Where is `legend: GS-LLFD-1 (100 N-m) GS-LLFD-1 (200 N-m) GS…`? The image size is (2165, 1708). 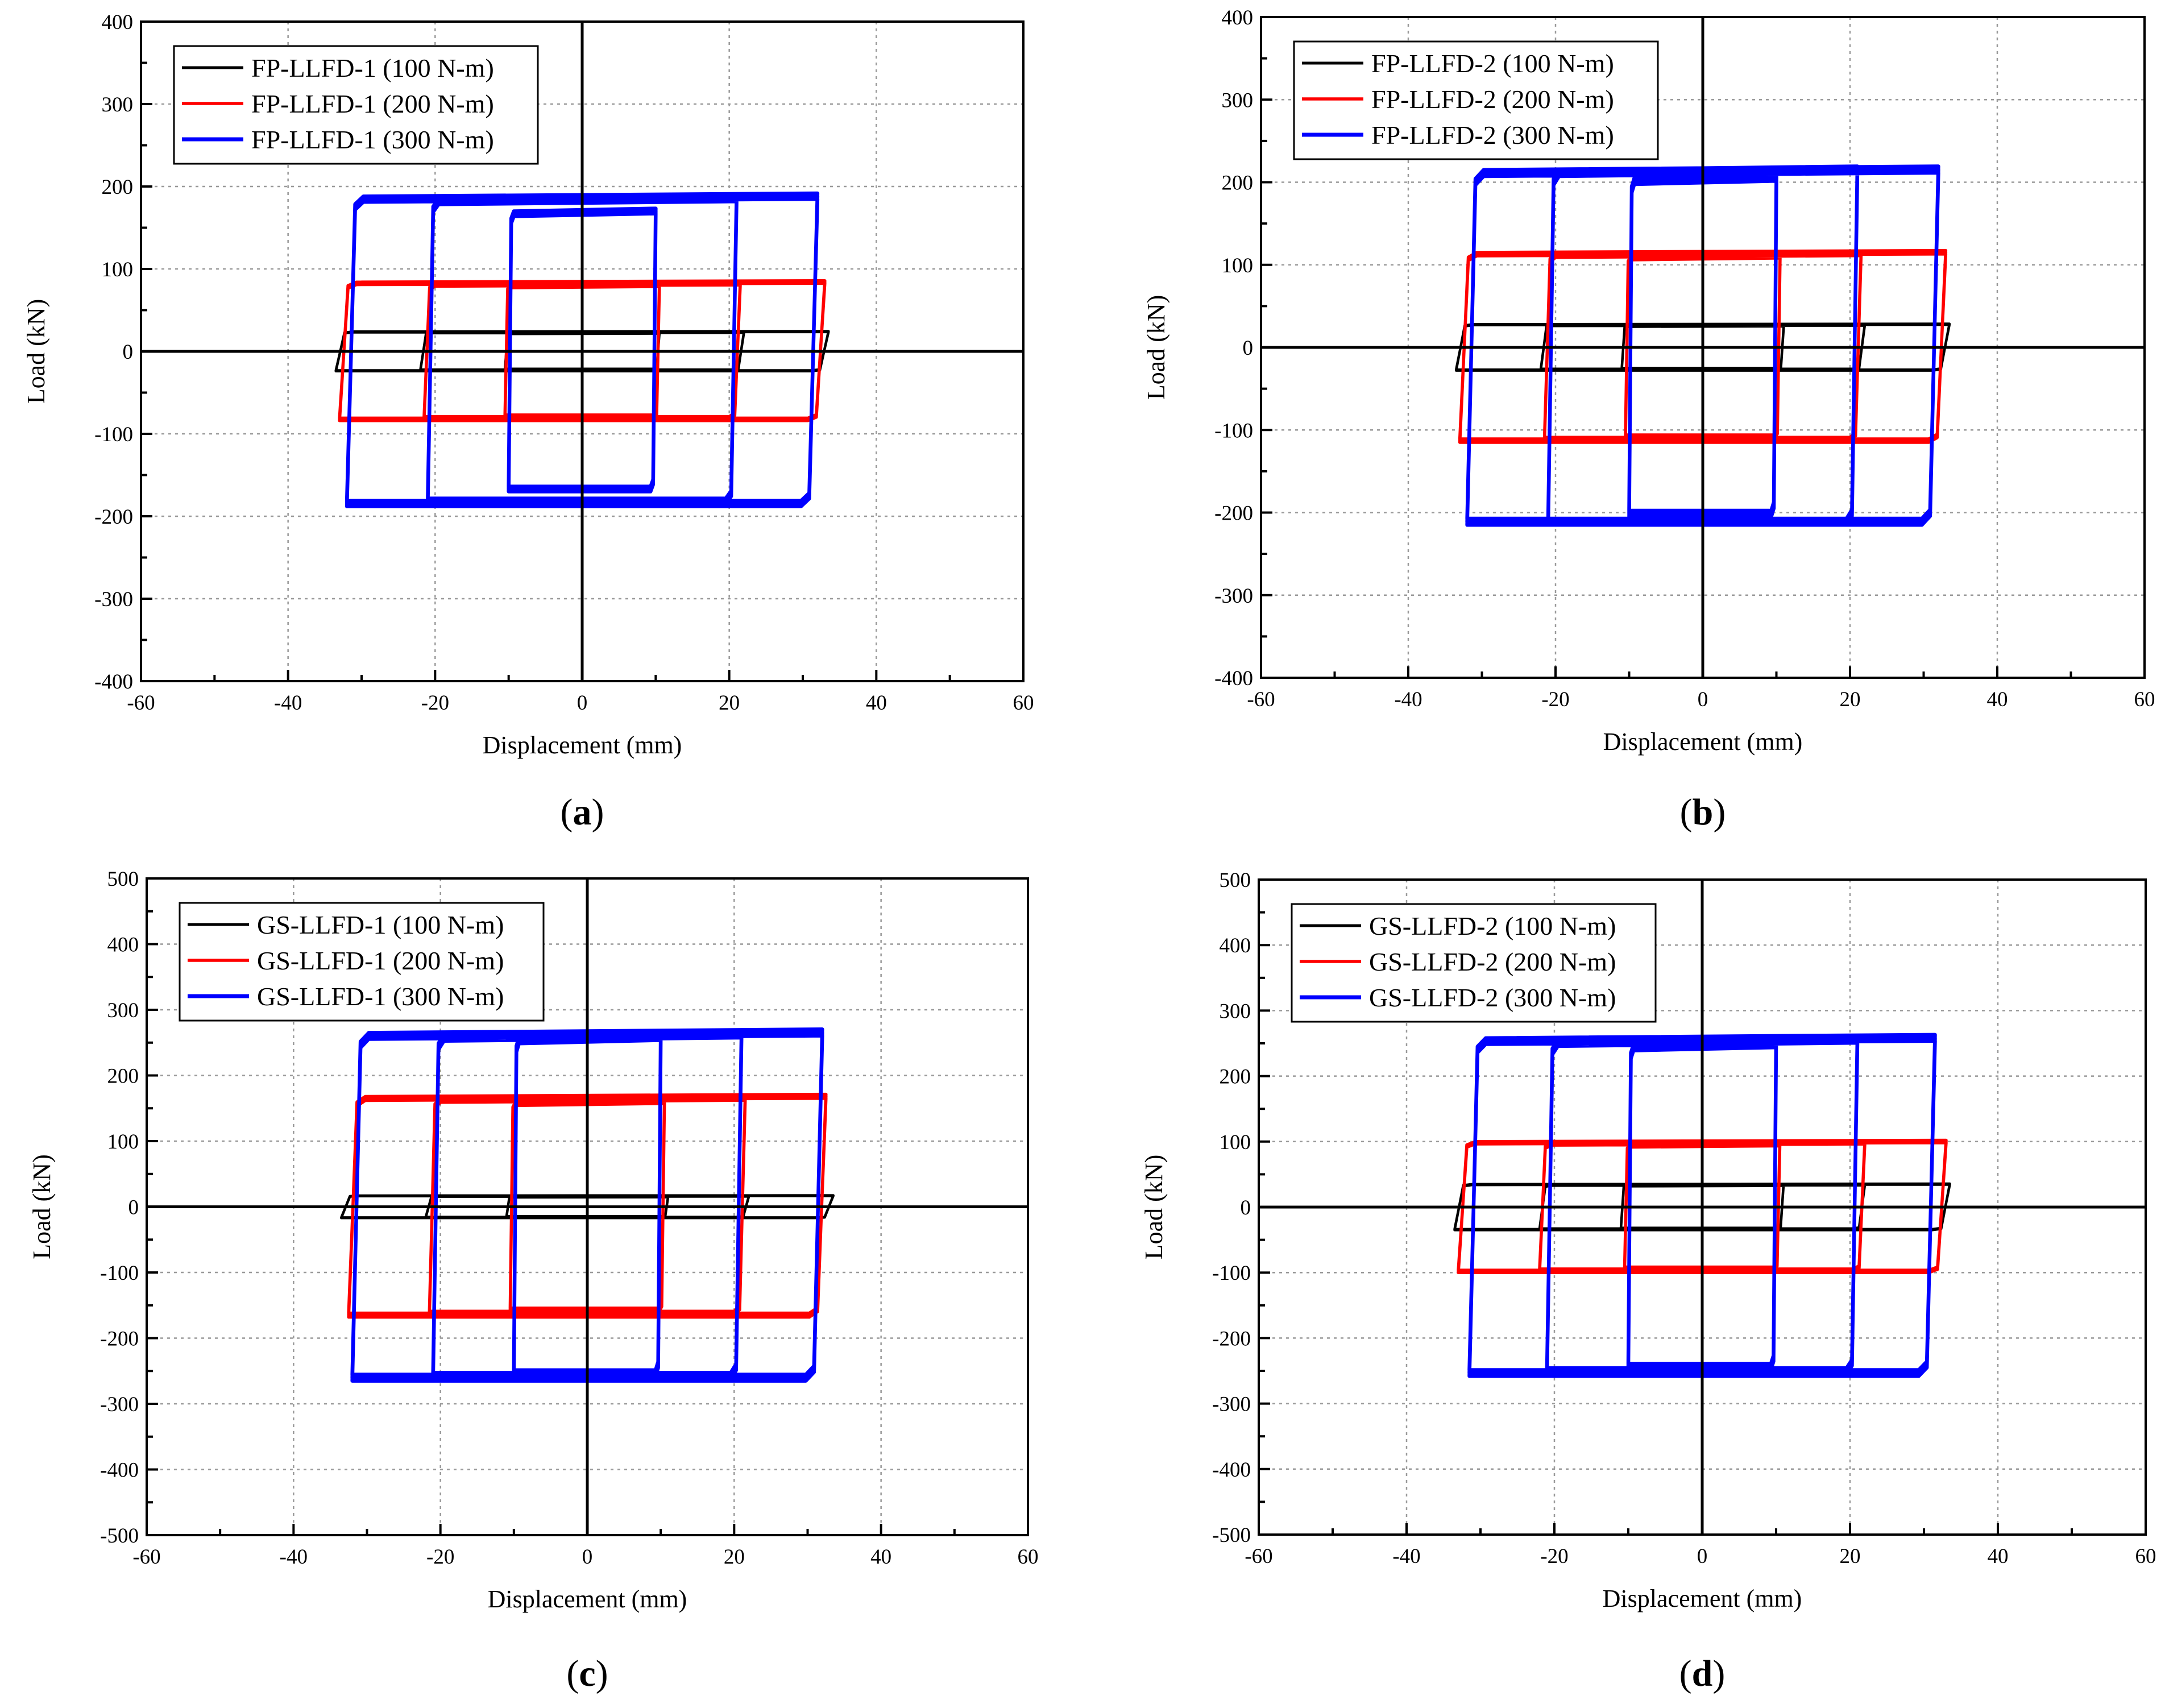
legend: GS-LLFD-1 (100 N-m) GS-LLFD-1 (200 N-m) GS… is located at coordinates (362, 962).